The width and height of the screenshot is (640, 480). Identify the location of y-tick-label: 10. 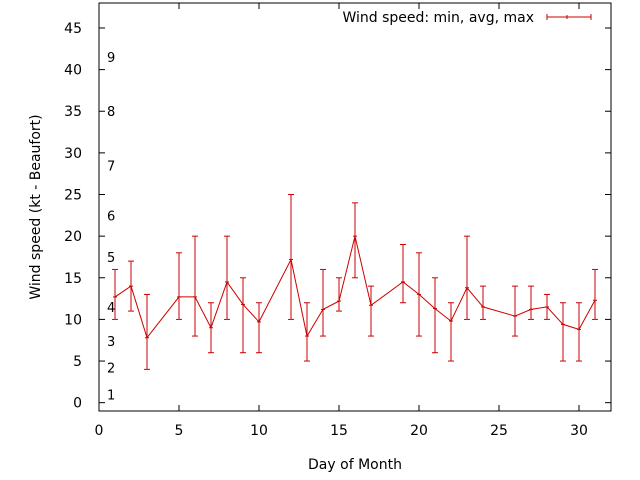
(73, 320).